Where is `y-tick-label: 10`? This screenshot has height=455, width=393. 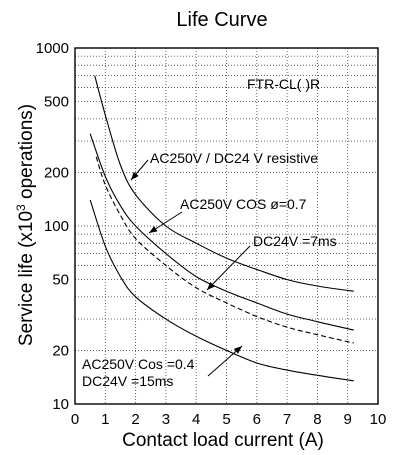 y-tick-label: 10 is located at coordinates (60, 404).